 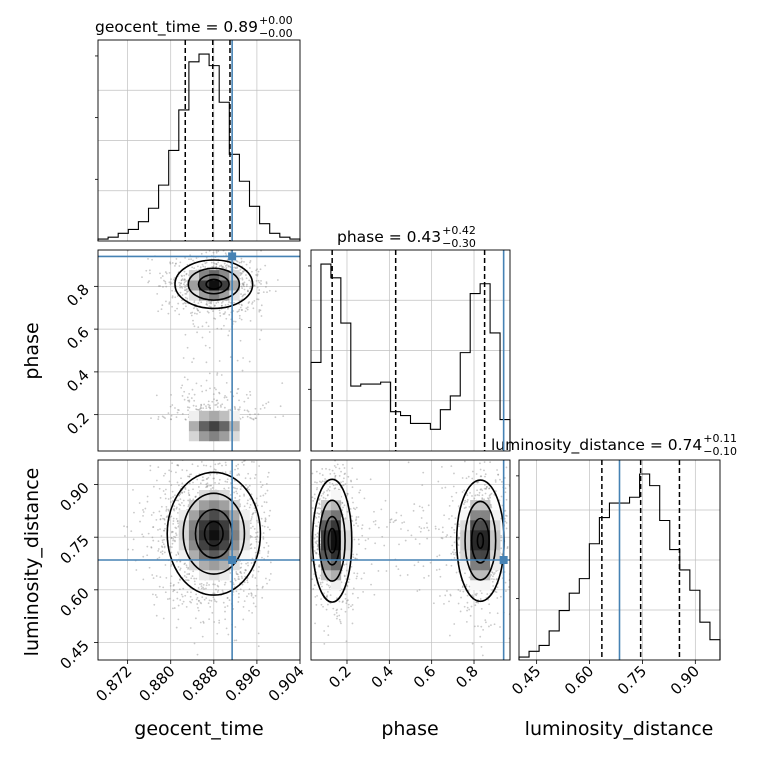 I want to click on tick-label: 0.8, so click(x=78, y=295).